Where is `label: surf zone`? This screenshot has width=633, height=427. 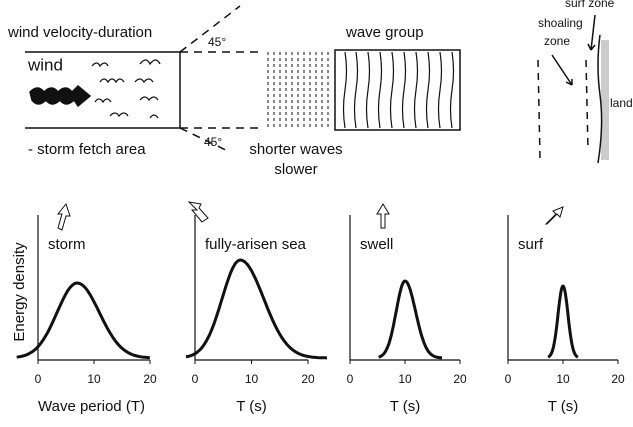 label: surf zone is located at coordinates (590, 5).